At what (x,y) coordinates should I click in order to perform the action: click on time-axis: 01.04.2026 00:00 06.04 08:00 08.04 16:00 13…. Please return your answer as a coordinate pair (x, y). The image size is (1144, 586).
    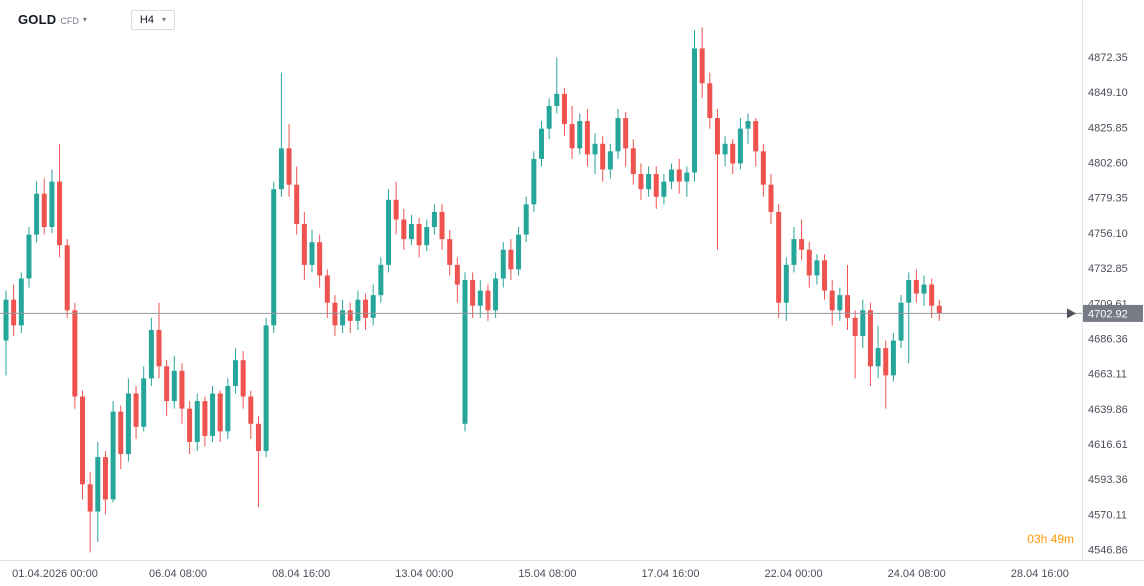
    Looking at the image, I should click on (540, 574).